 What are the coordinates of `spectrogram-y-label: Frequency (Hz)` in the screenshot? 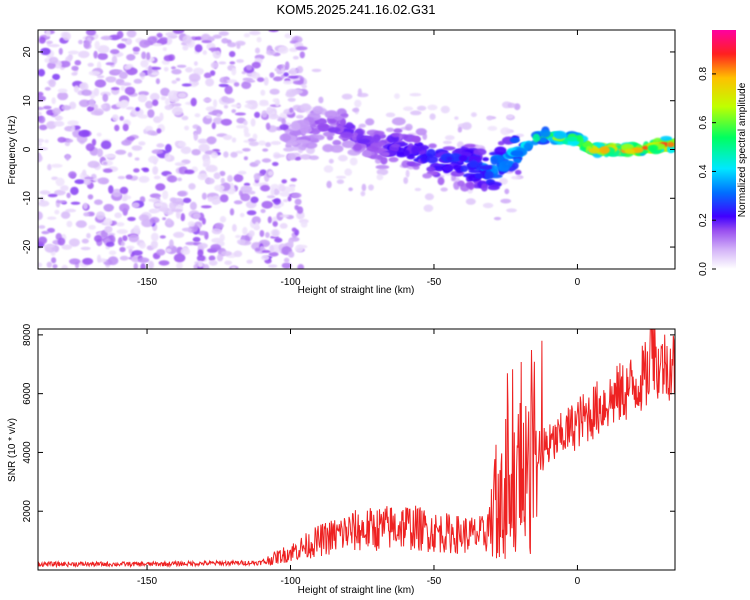 It's located at (12, 150).